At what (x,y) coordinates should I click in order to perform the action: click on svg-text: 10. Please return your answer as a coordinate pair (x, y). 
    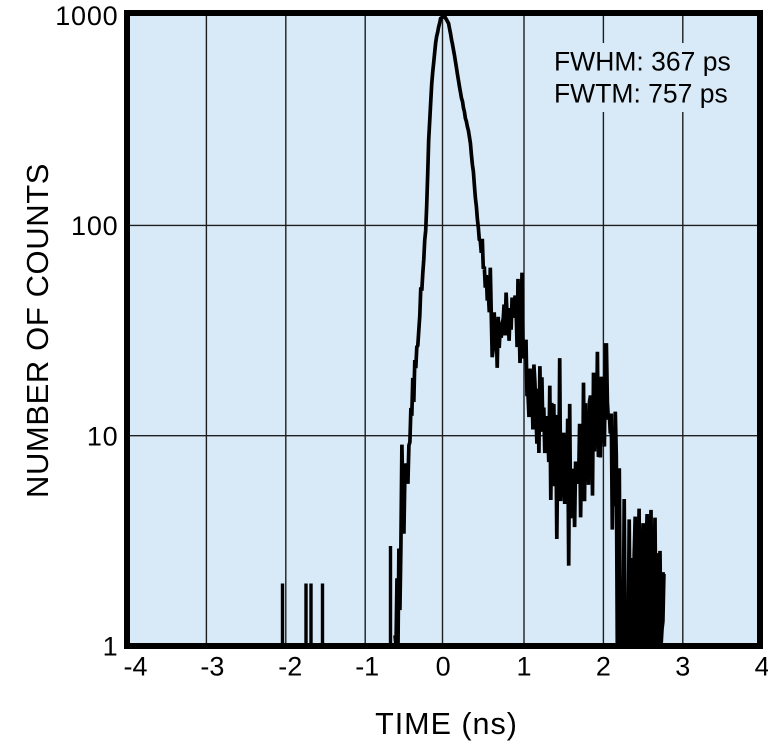
    Looking at the image, I should click on (103, 437).